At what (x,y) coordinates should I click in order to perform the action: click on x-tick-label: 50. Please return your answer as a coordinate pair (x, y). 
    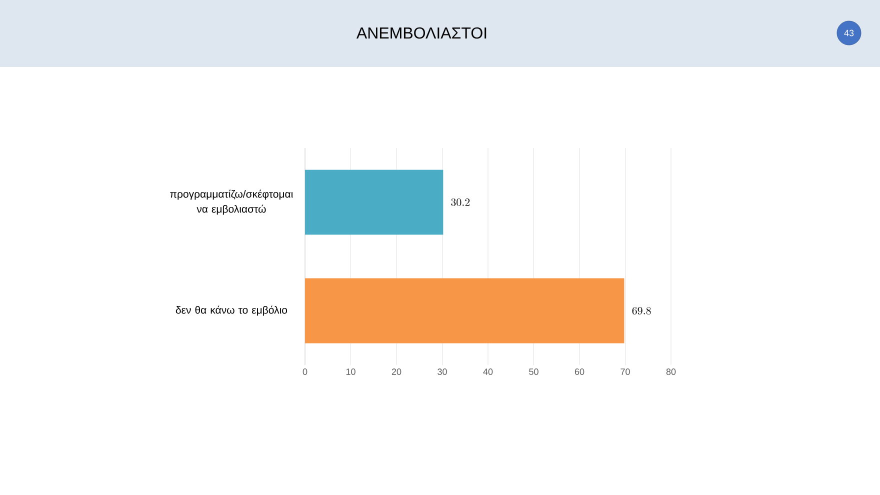
    Looking at the image, I should click on (533, 371).